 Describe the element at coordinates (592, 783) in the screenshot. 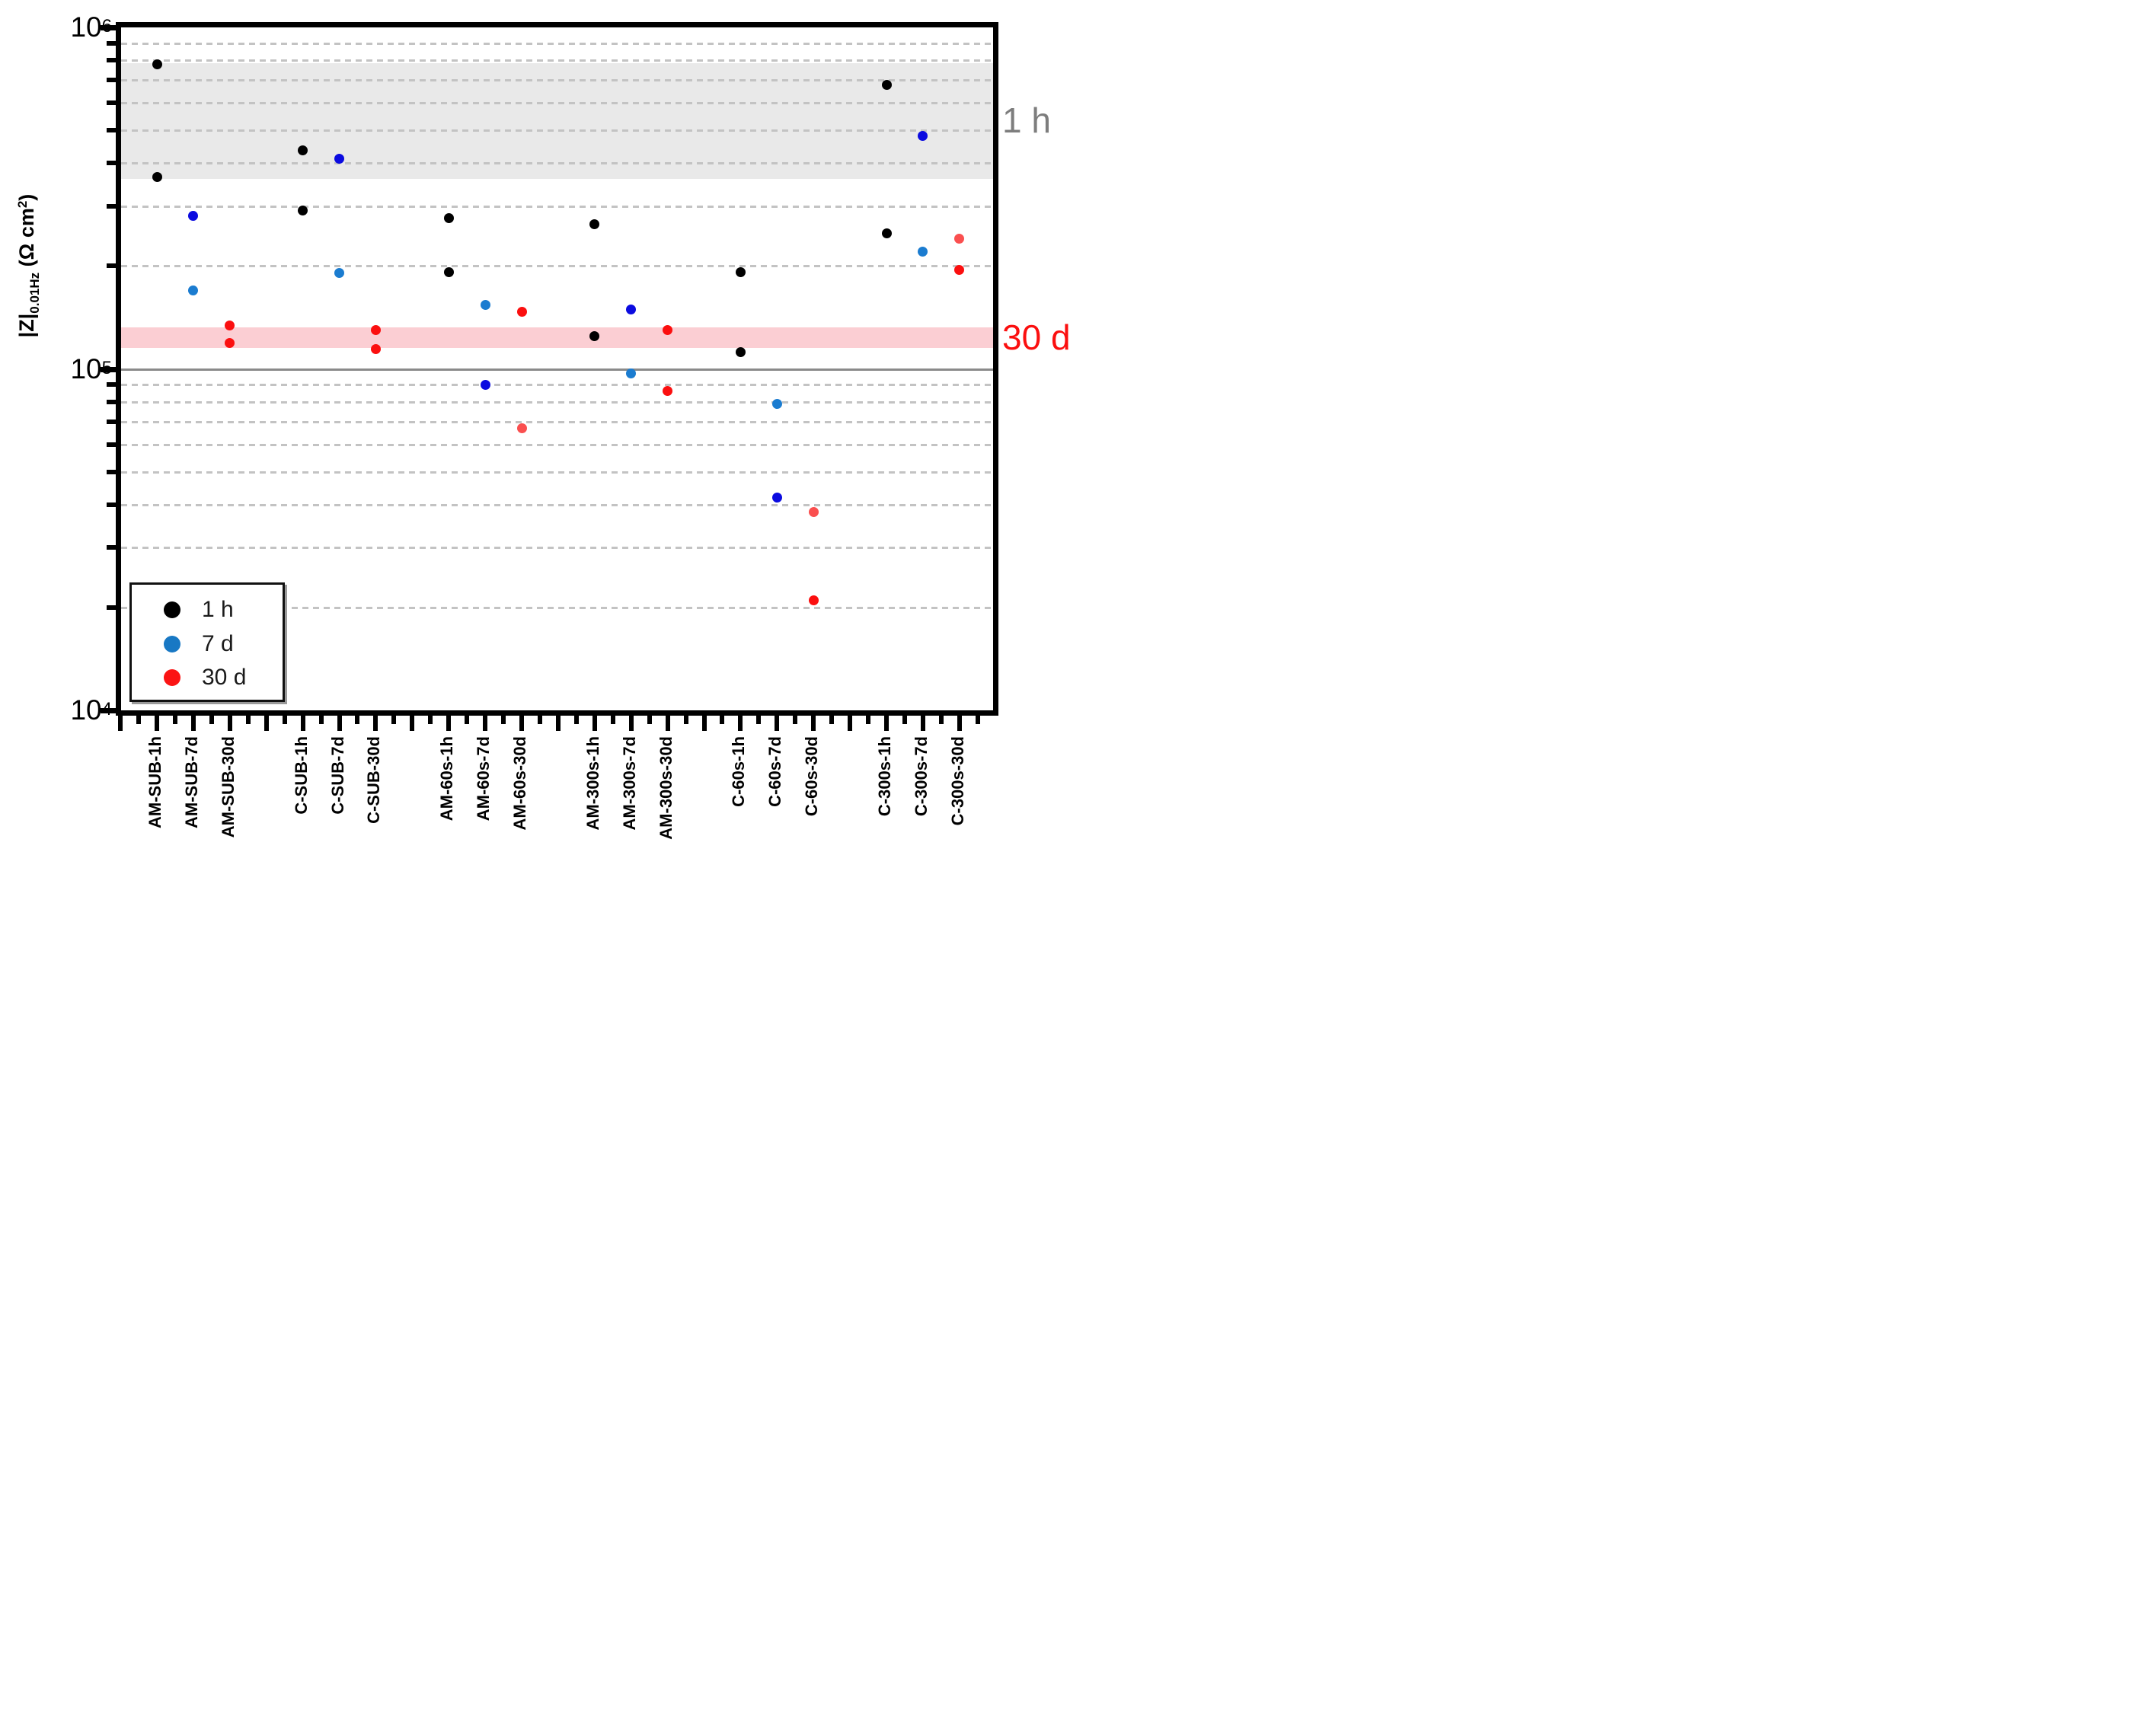

I see `x-tick-label-AM-300s-1h: AM-300s-1h` at that location.